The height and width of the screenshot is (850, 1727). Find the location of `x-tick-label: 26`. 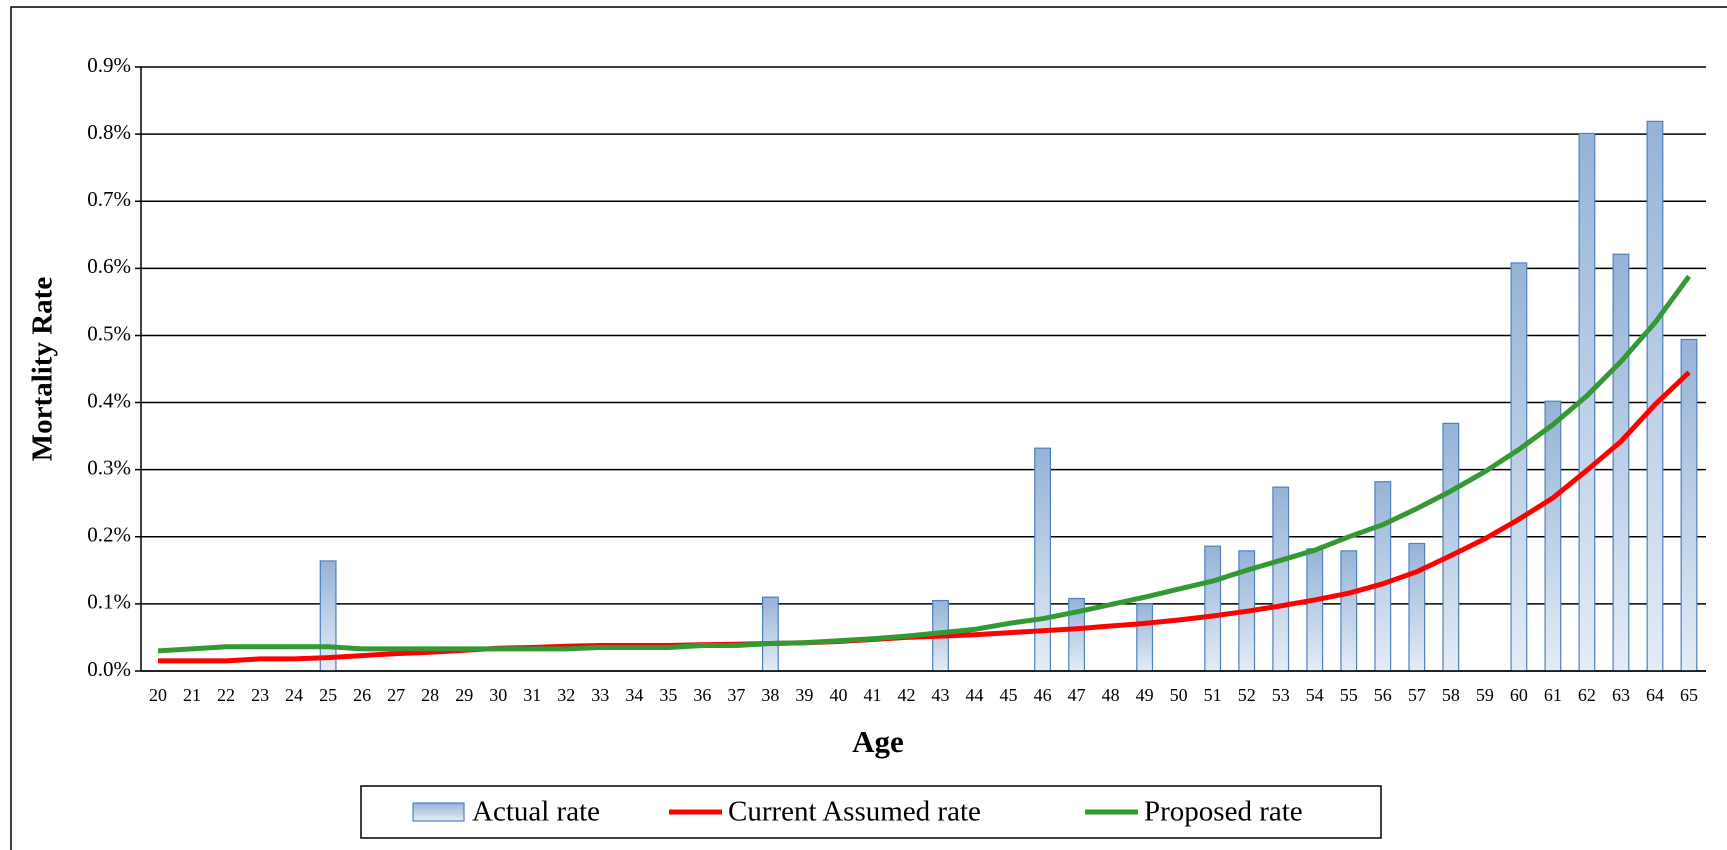

x-tick-label: 26 is located at coordinates (362, 695).